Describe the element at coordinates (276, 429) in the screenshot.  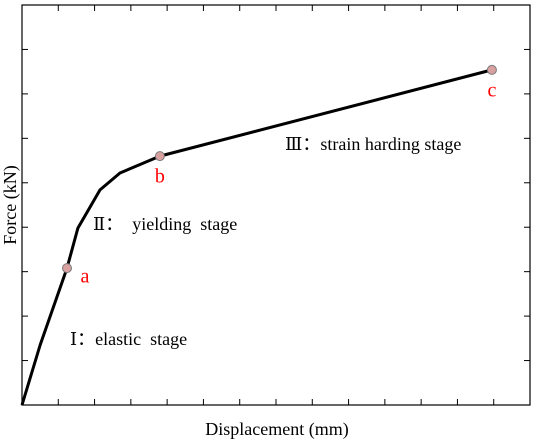
I see `x-axis-label: Displacement (mm)` at that location.